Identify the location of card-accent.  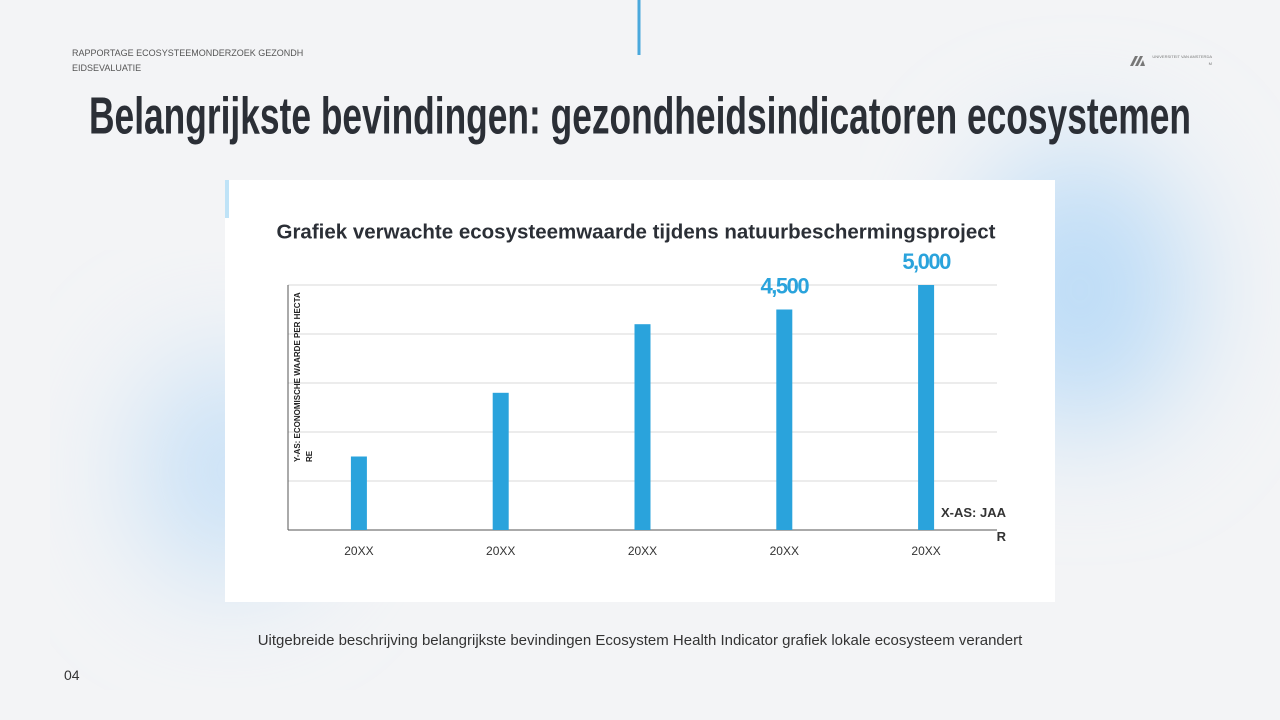
(227, 199).